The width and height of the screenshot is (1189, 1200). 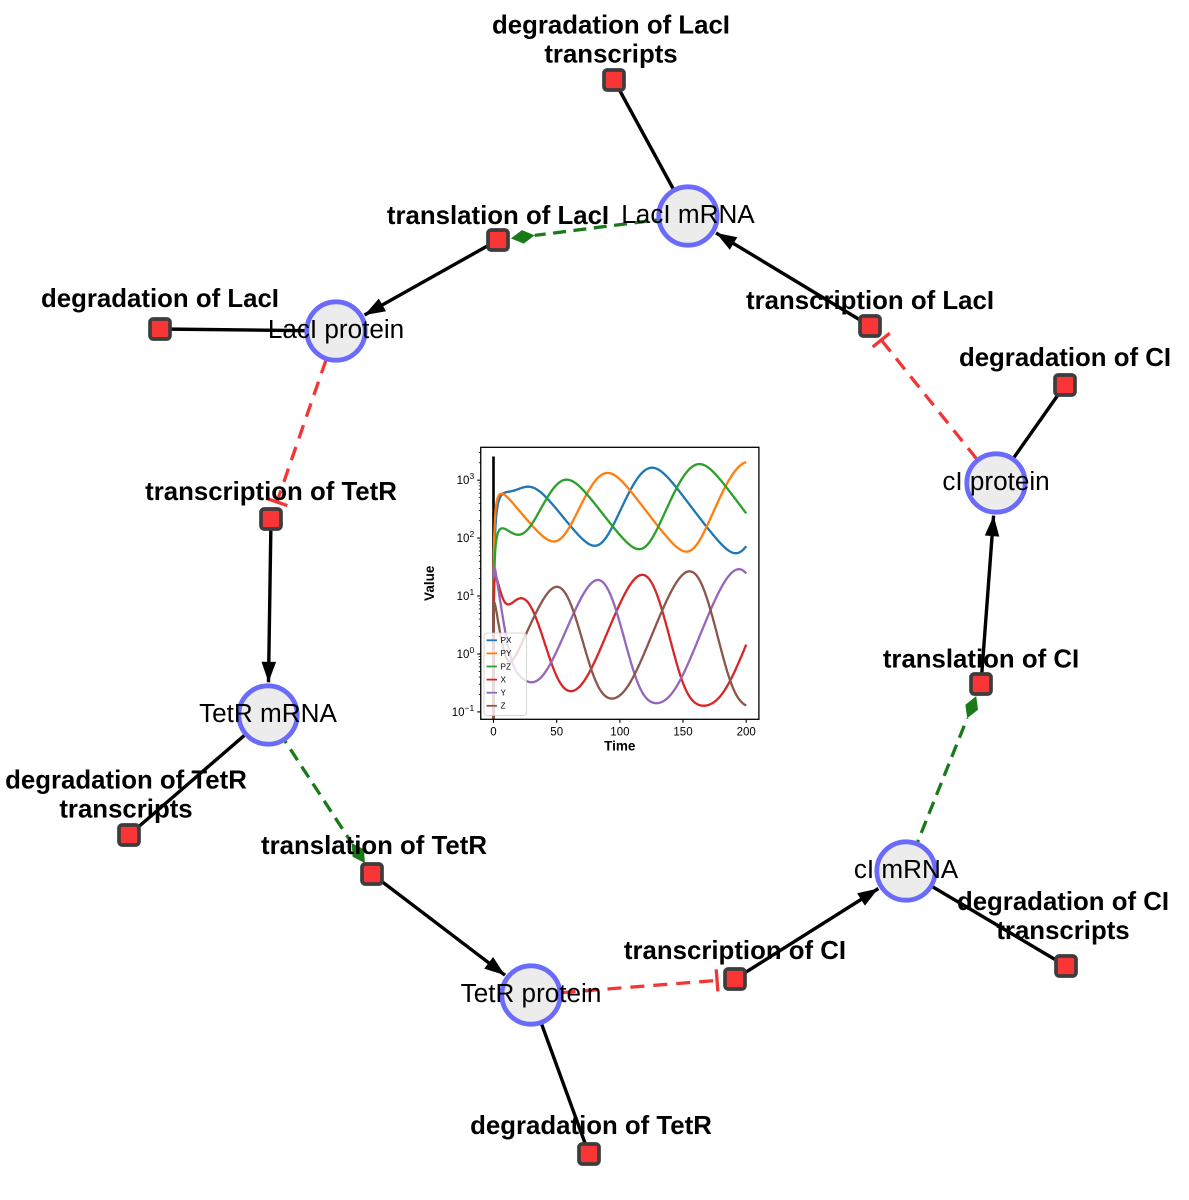 What do you see at coordinates (503, 706) in the screenshot?
I see `svg-text: Z` at bounding box center [503, 706].